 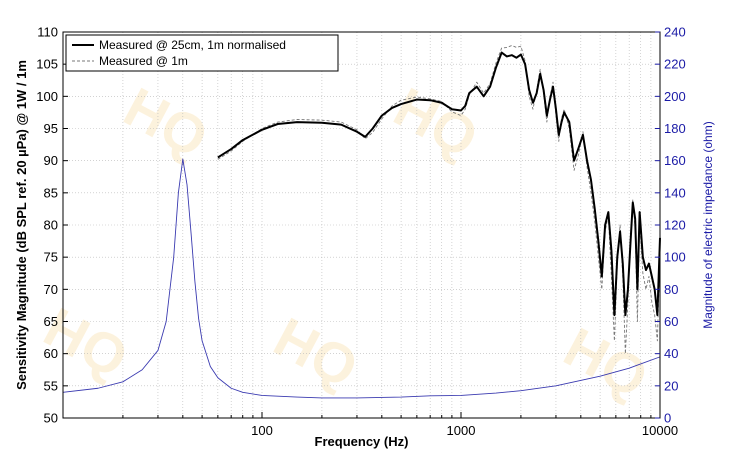 What do you see at coordinates (671, 289) in the screenshot?
I see `right-axis-tick-label: 80` at bounding box center [671, 289].